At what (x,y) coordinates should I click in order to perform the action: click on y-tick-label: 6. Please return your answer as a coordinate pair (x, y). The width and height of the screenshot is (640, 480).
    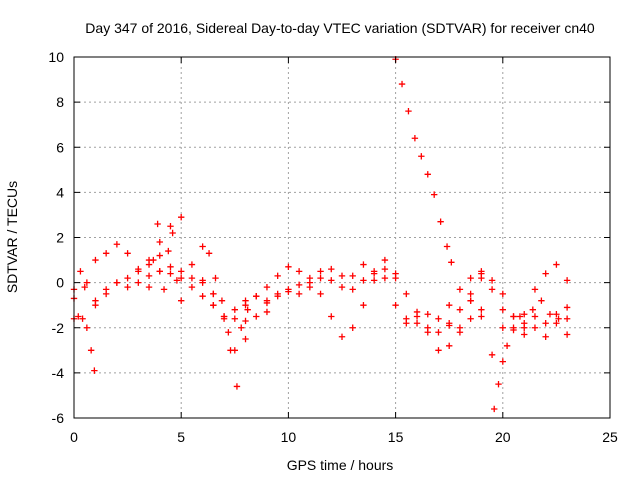
    Looking at the image, I should click on (60, 147).